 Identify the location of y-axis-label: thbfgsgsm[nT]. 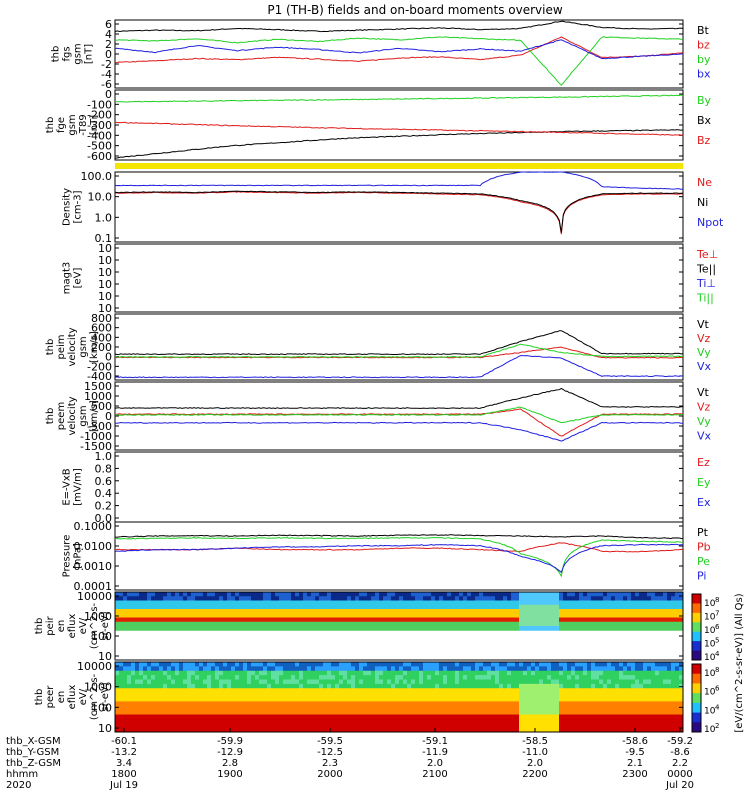
(73, 53).